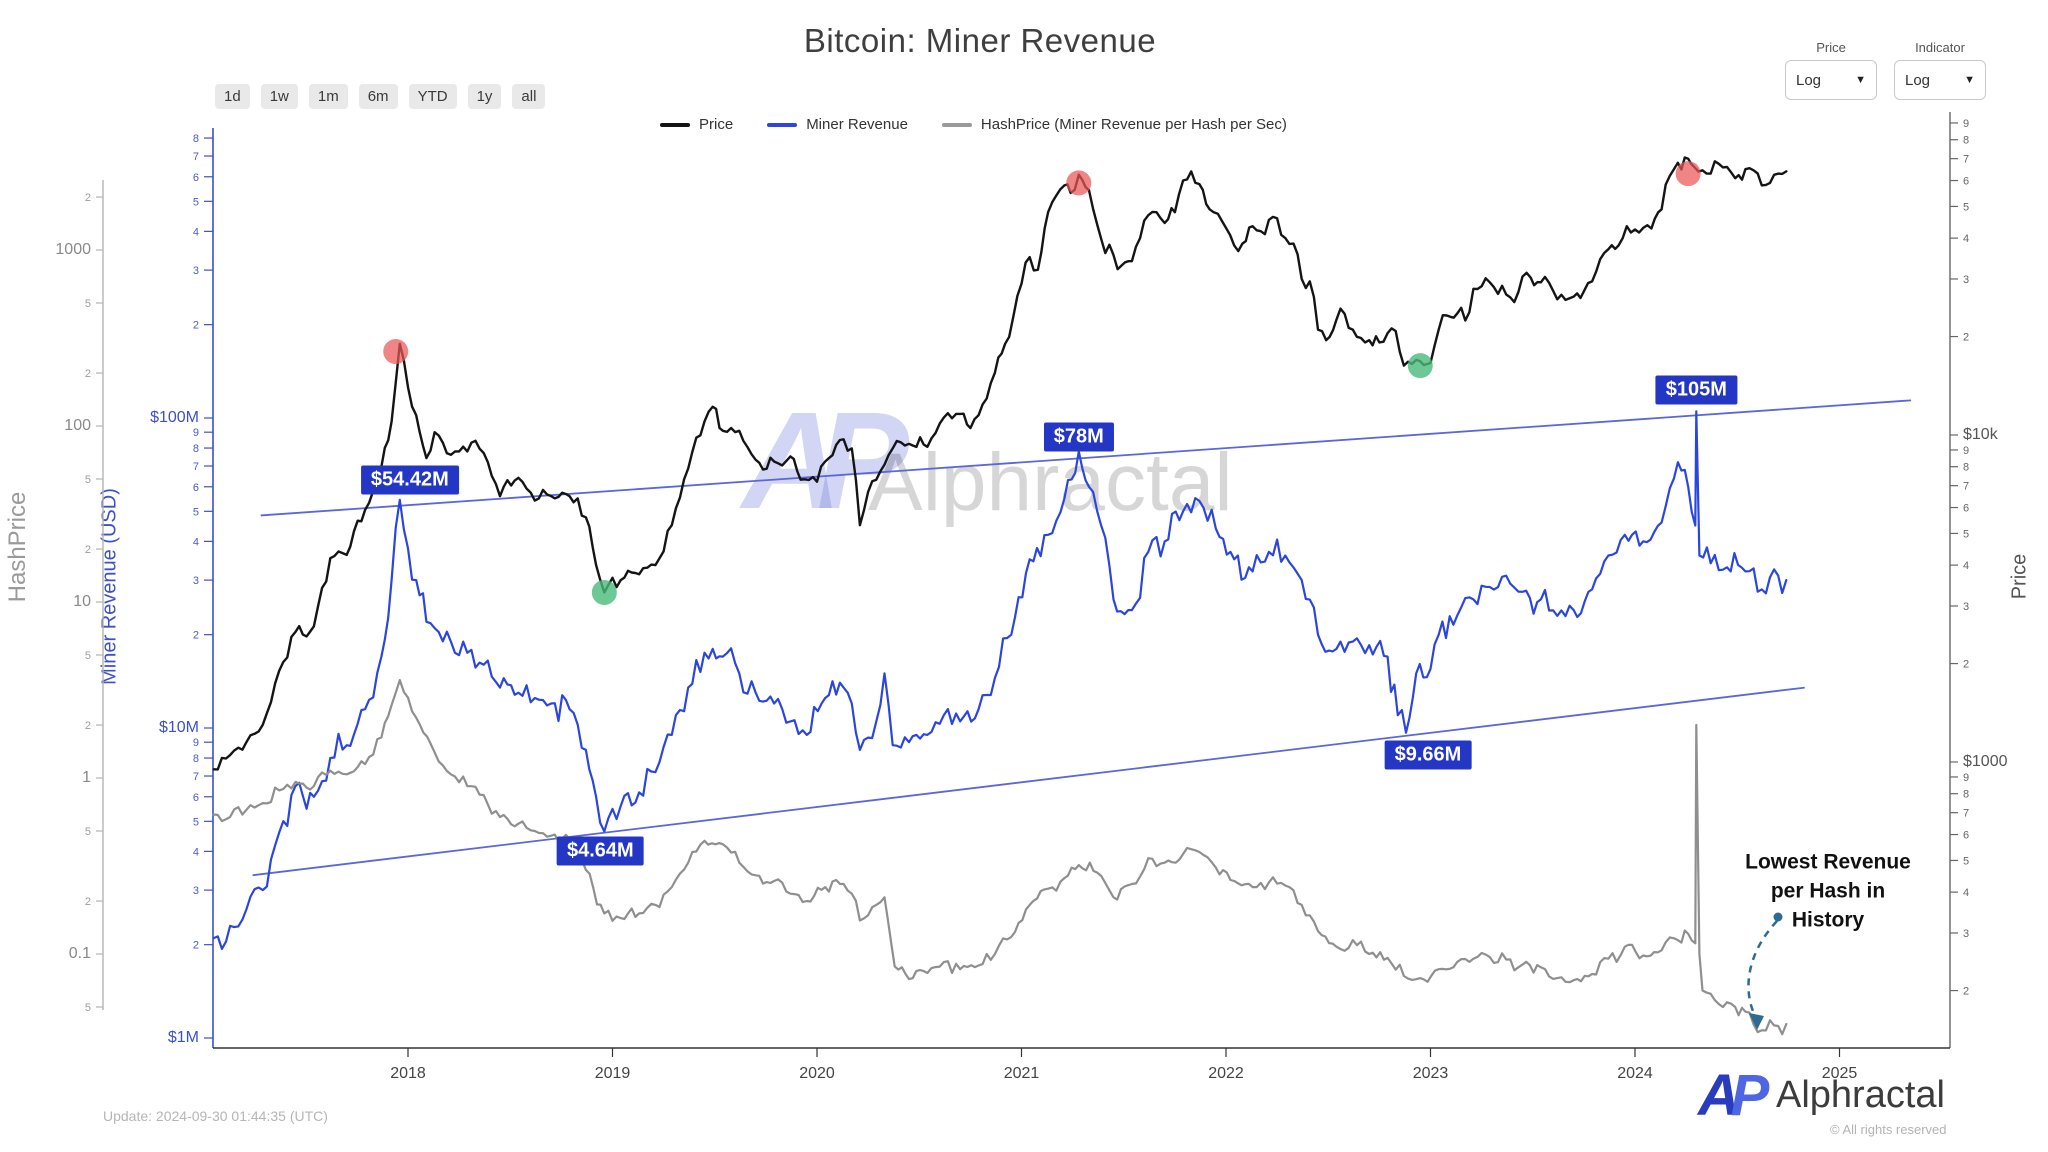  Describe the element at coordinates (696, 124) in the screenshot. I see `legend-item-price: Price` at that location.